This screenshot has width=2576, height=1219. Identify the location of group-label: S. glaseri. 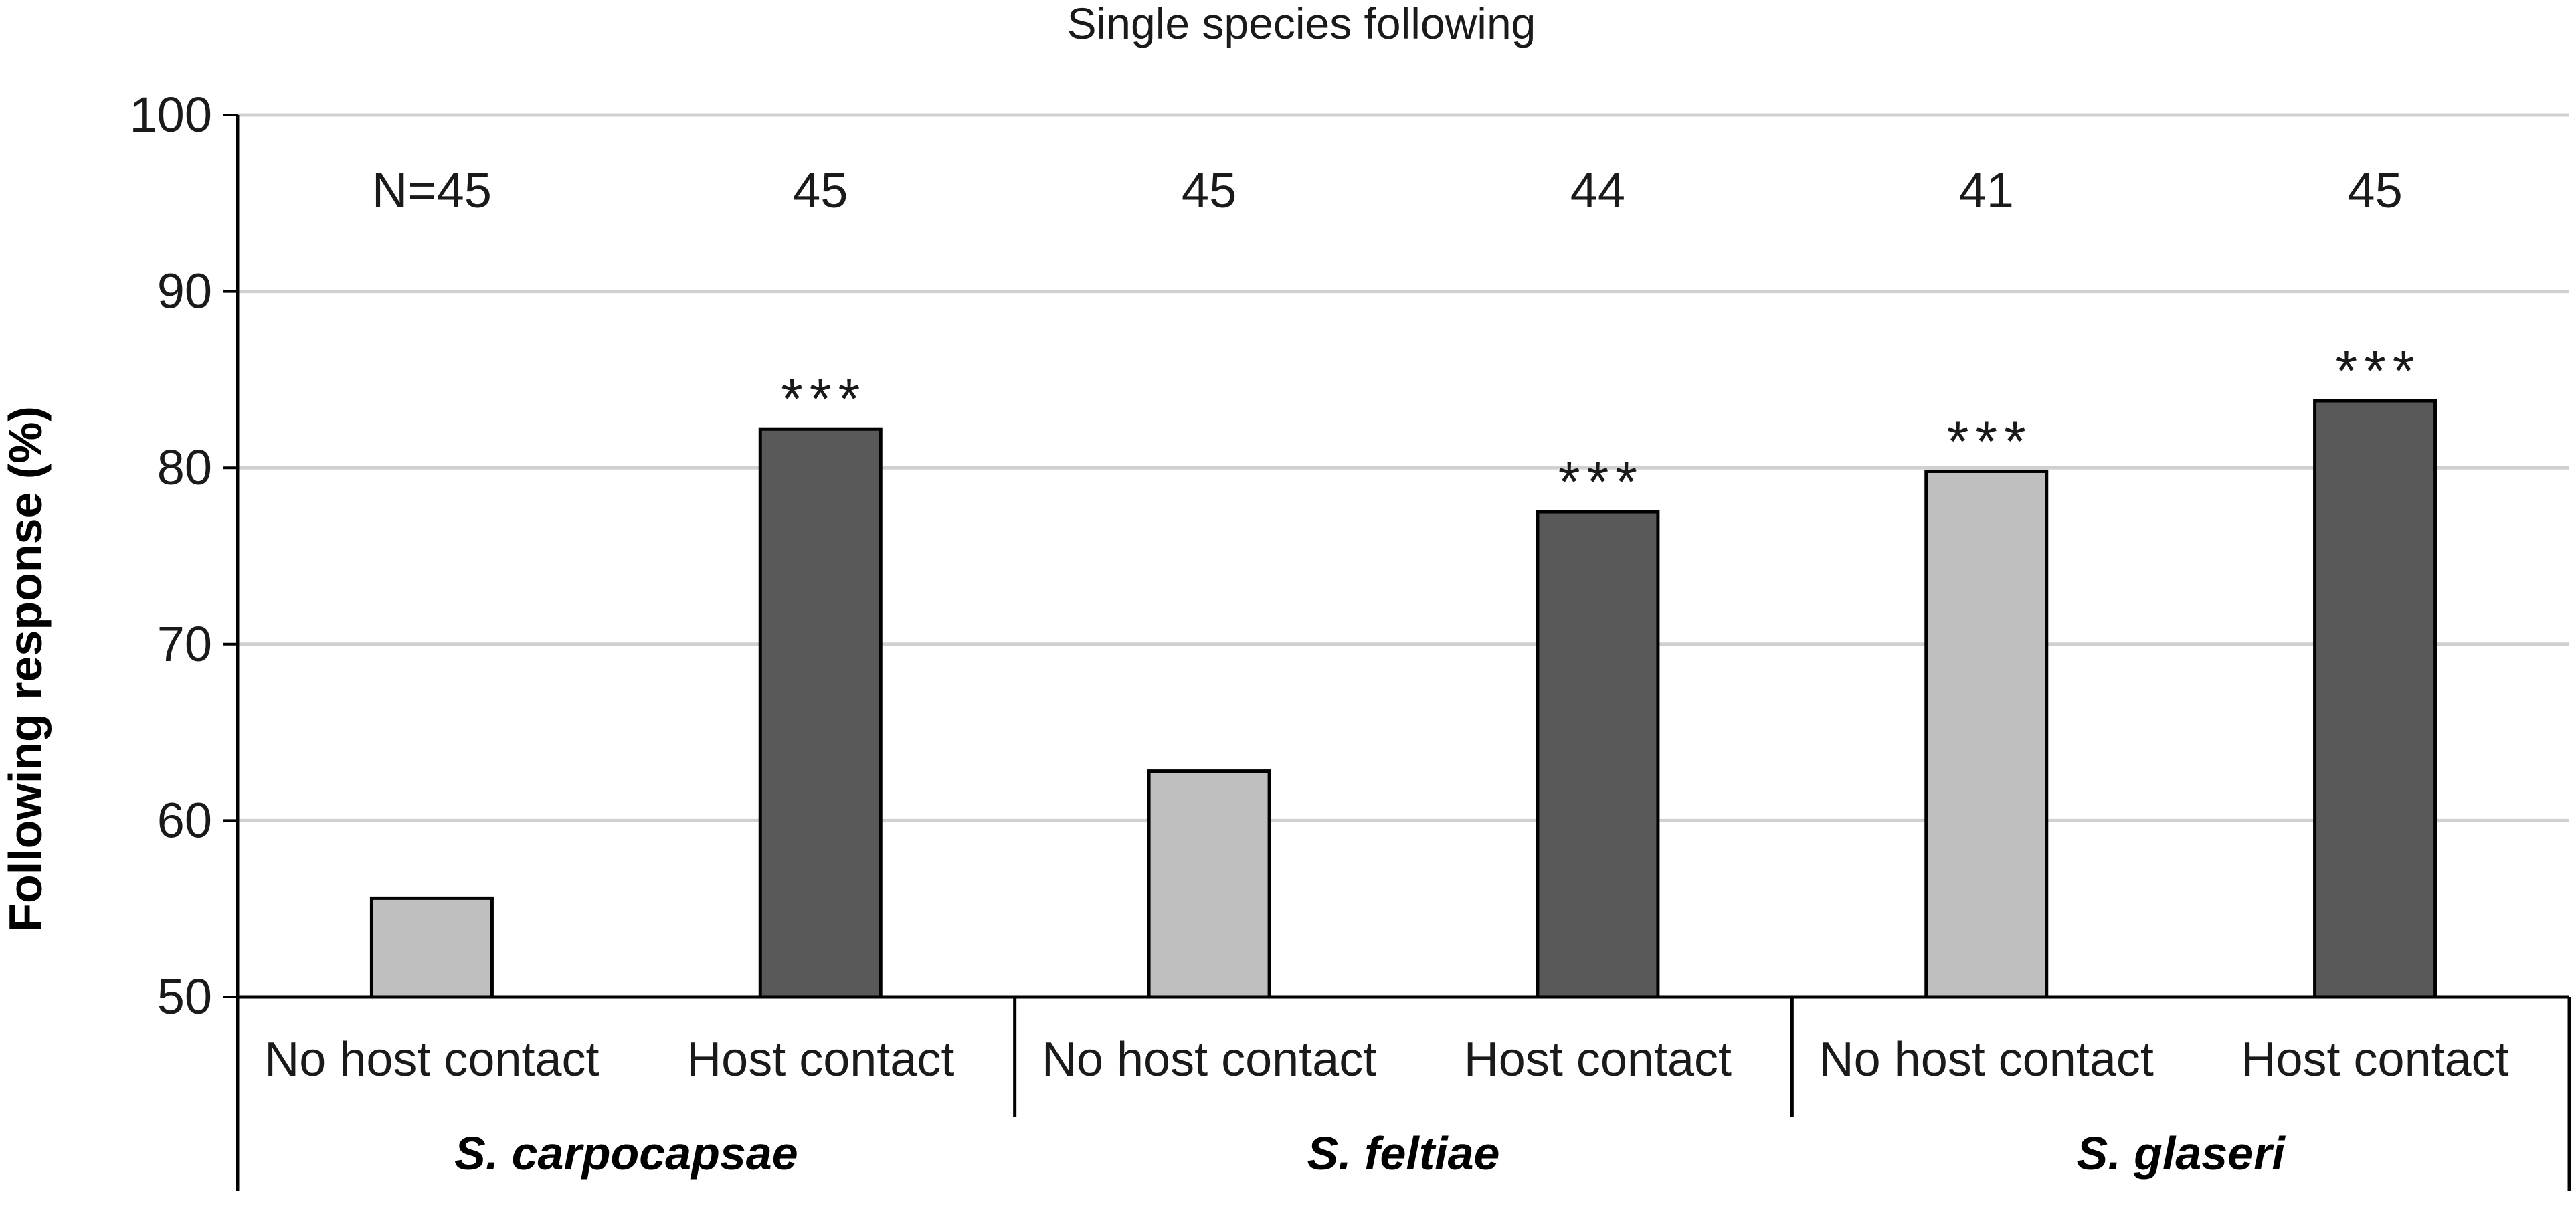
(2181, 1153).